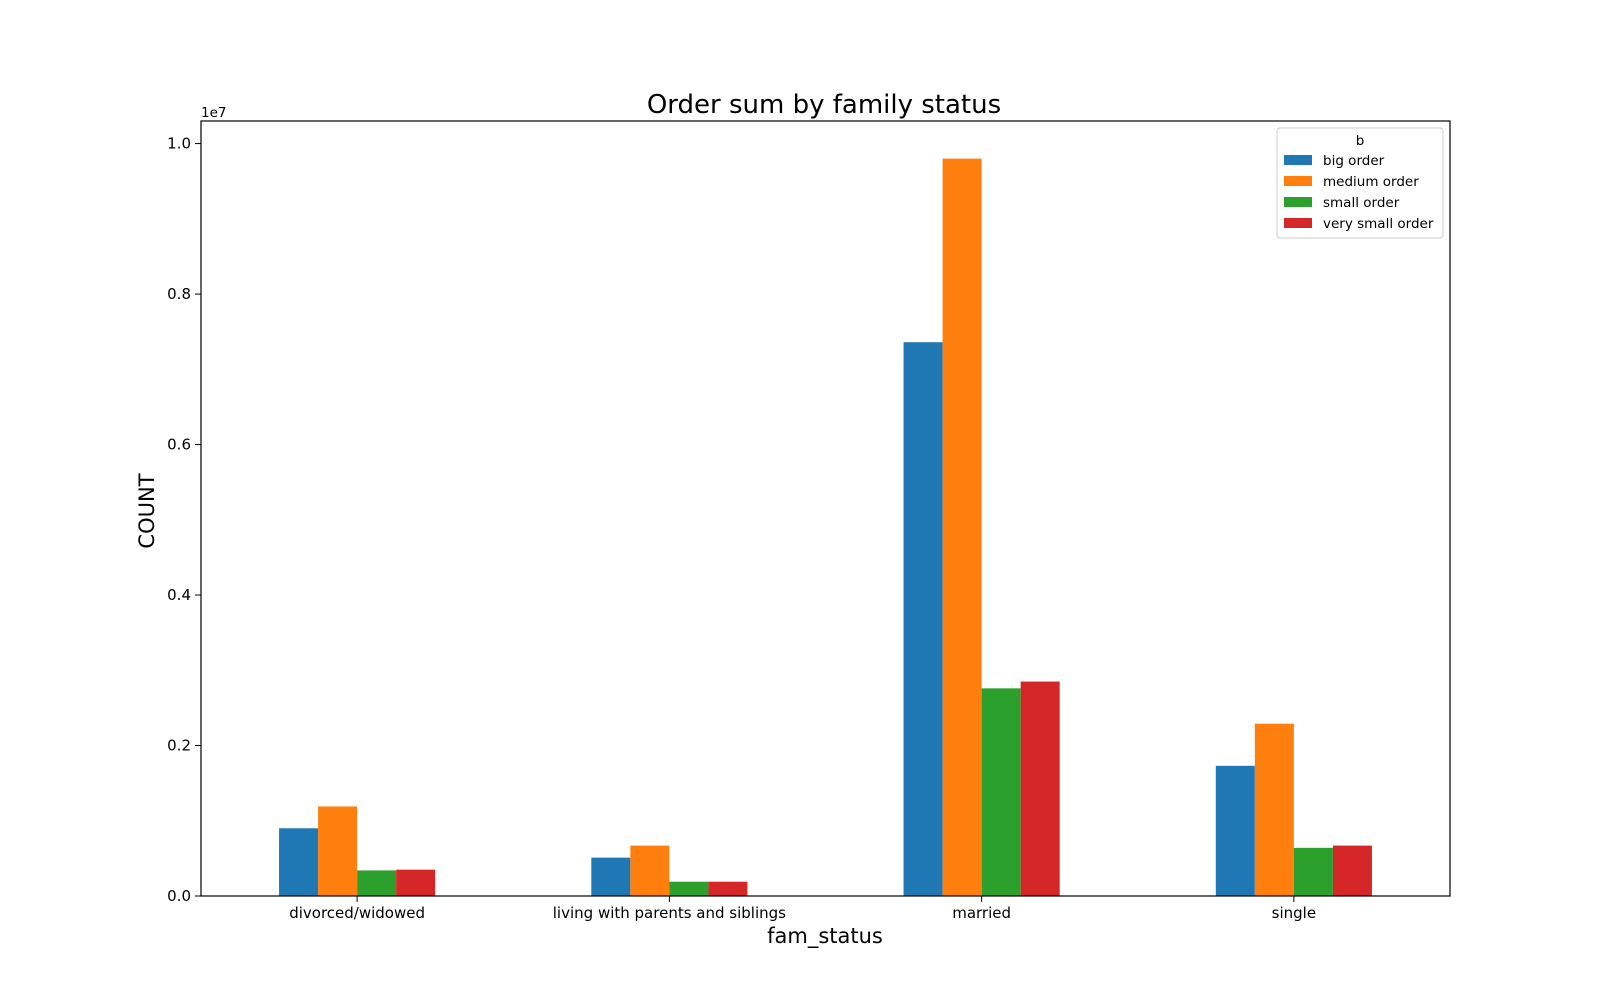 This screenshot has height=1000, width=1600. Describe the element at coordinates (179, 445) in the screenshot. I see `y-tick-label: 0.6` at that location.